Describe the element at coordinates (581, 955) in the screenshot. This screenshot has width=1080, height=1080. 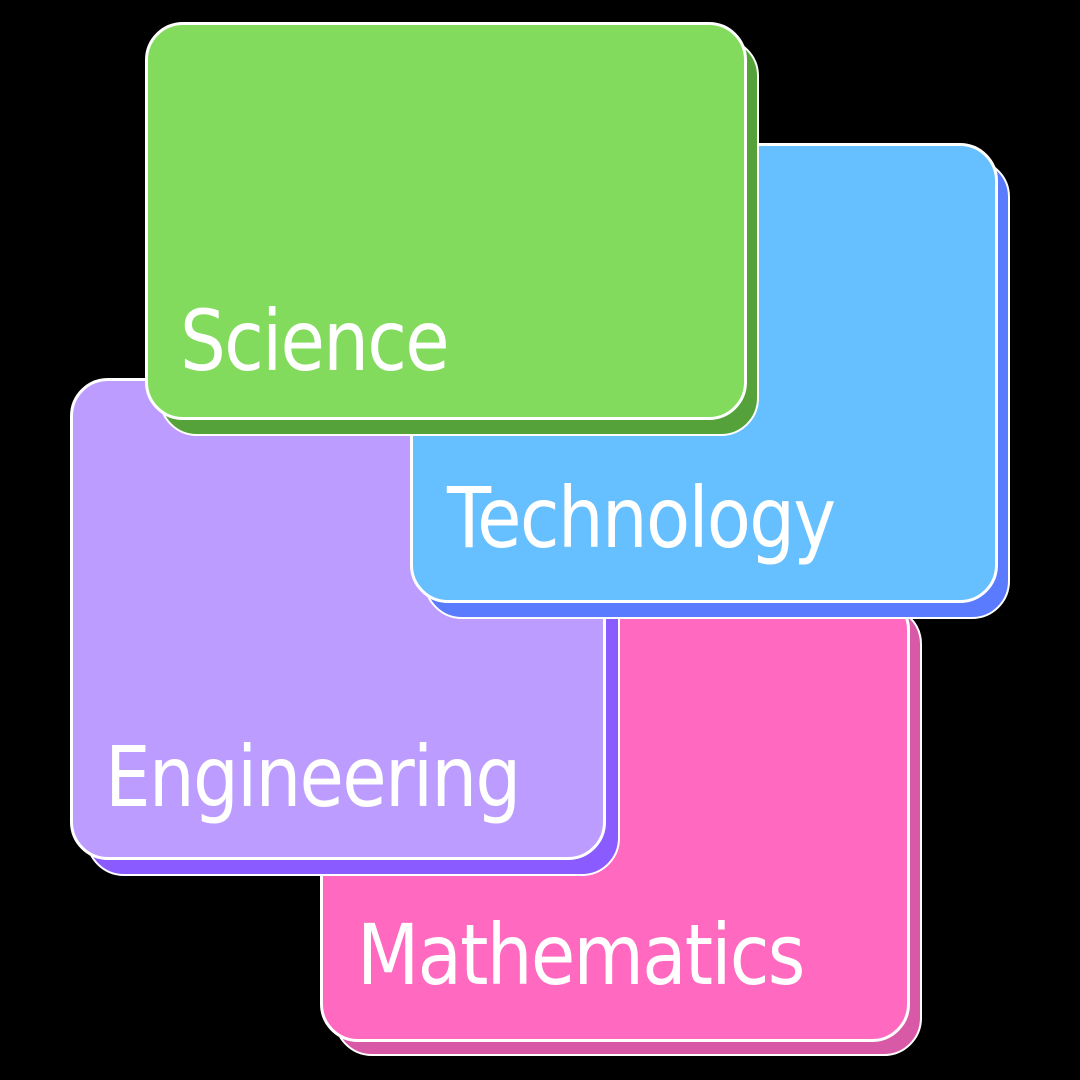
I see `mathematics-label: Mathematics` at that location.